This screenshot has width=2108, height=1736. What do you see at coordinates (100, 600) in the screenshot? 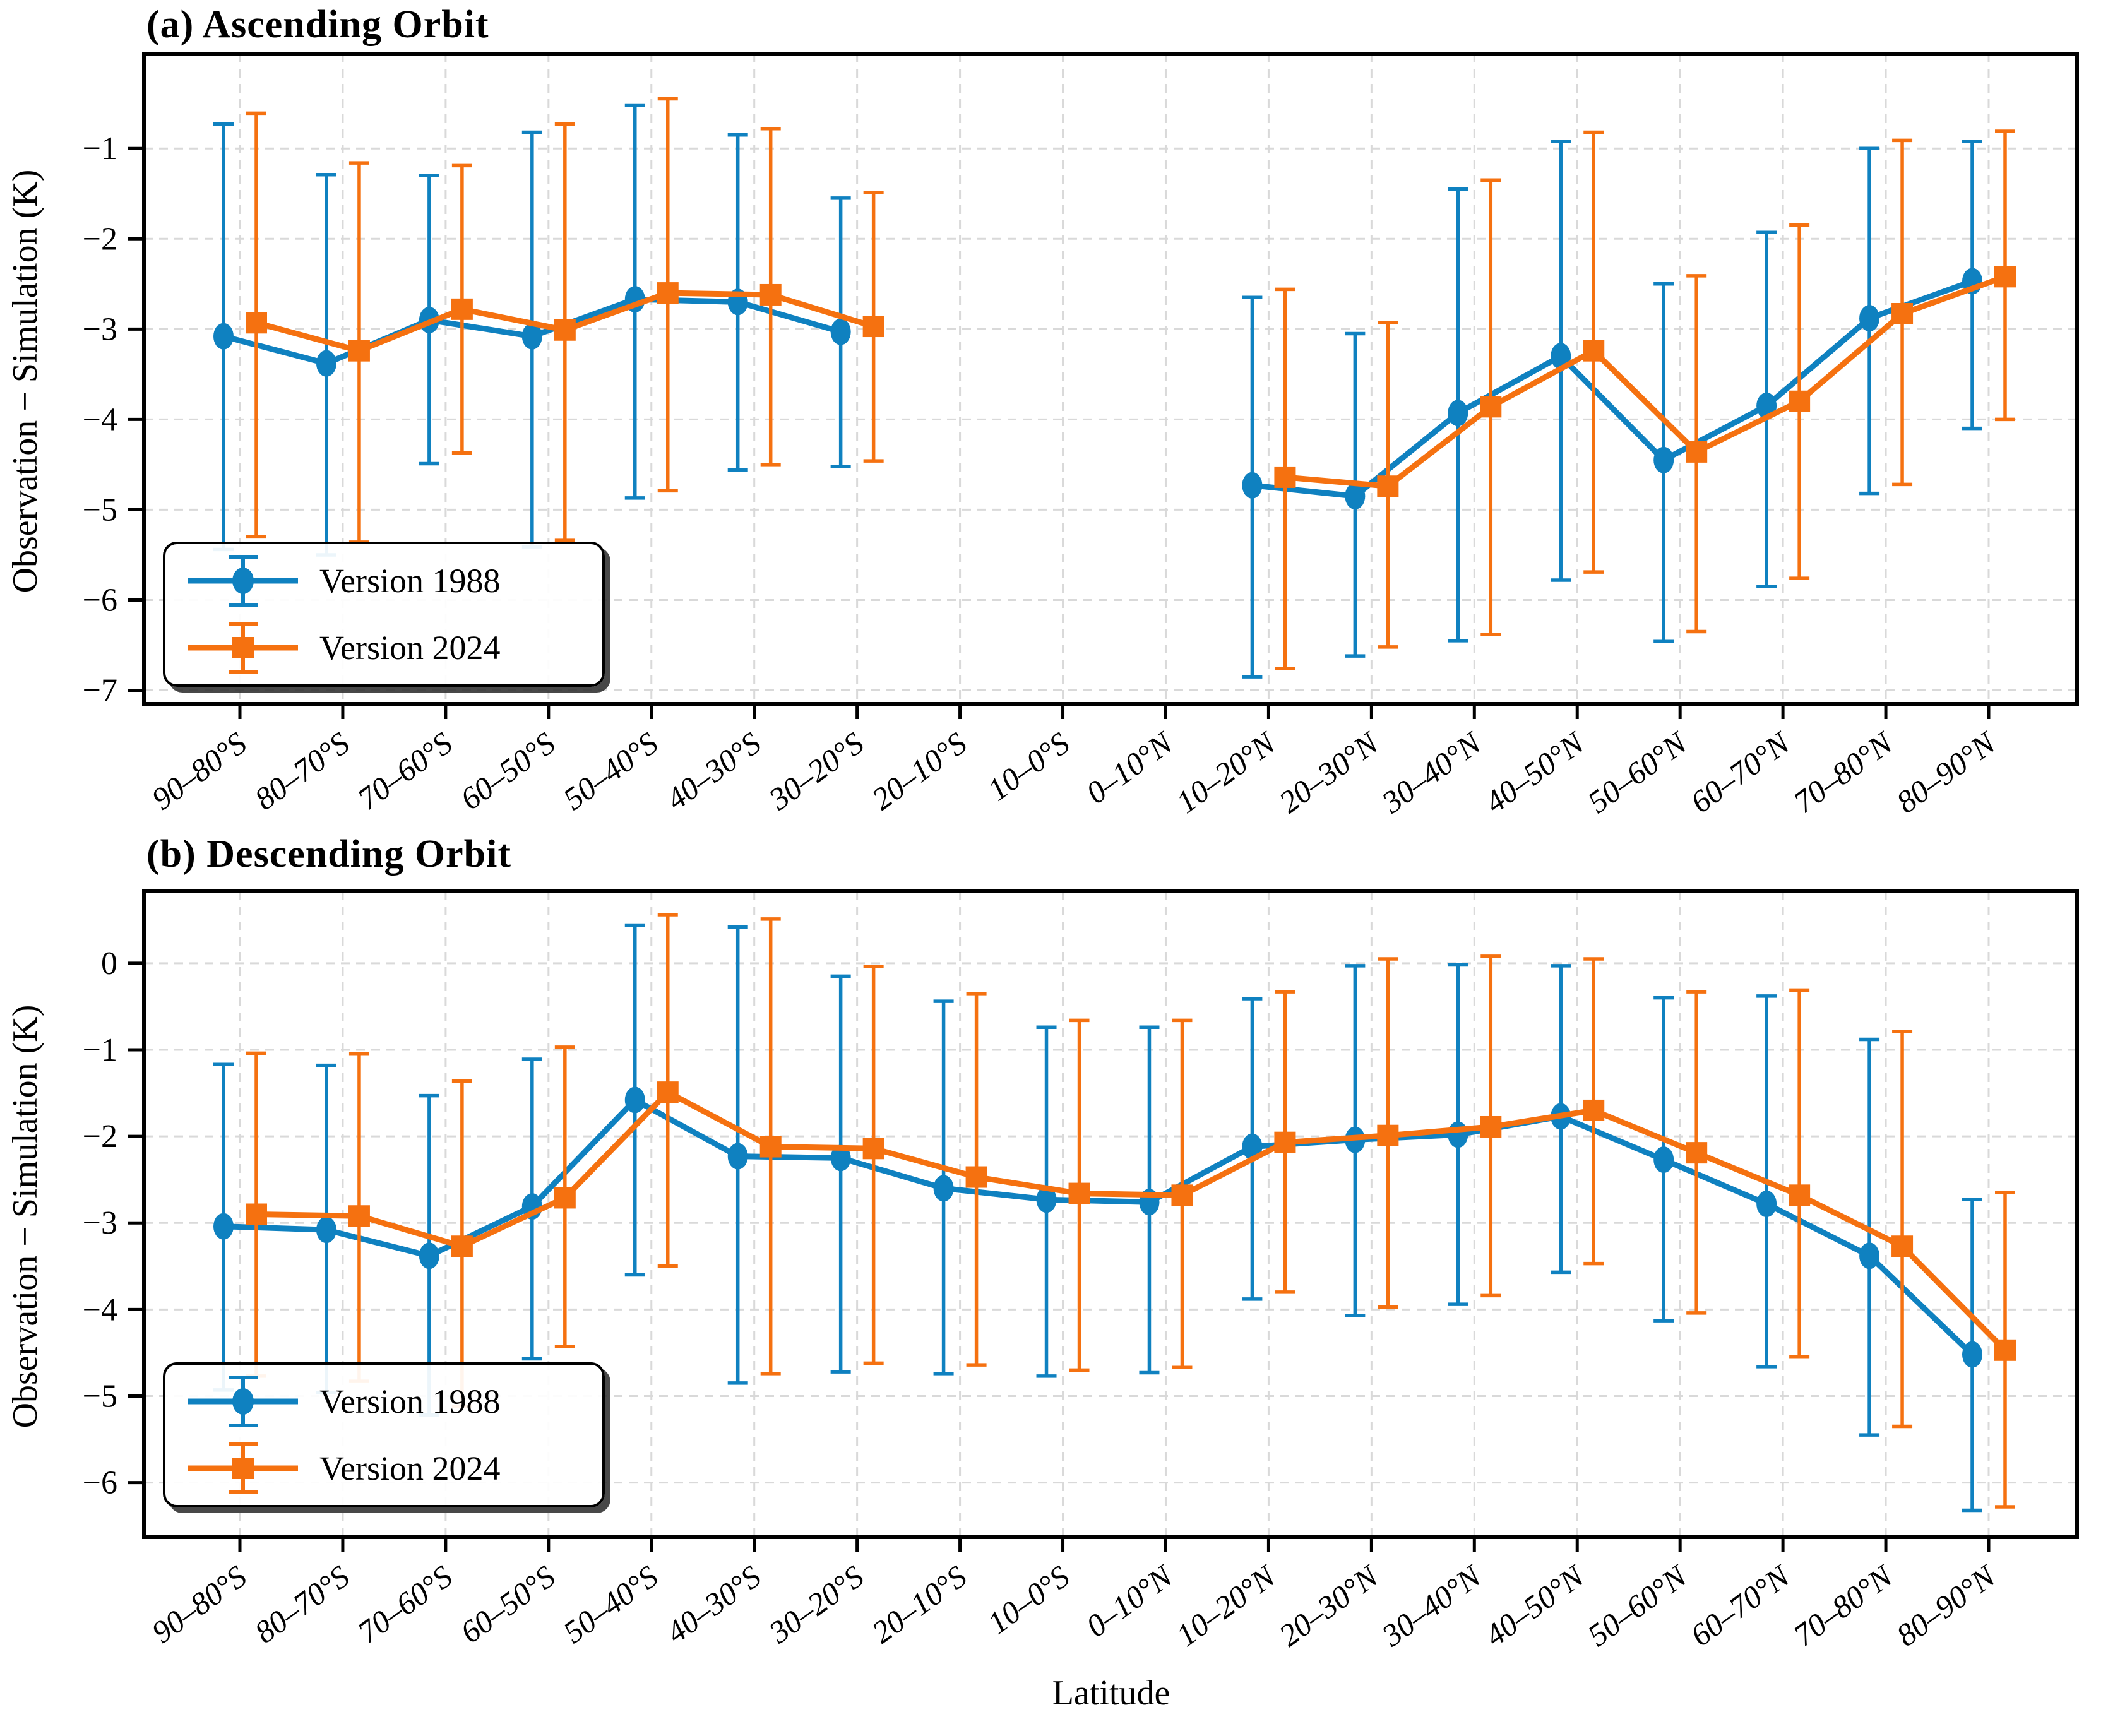
I see `y-tick-label: −6` at bounding box center [100, 600].